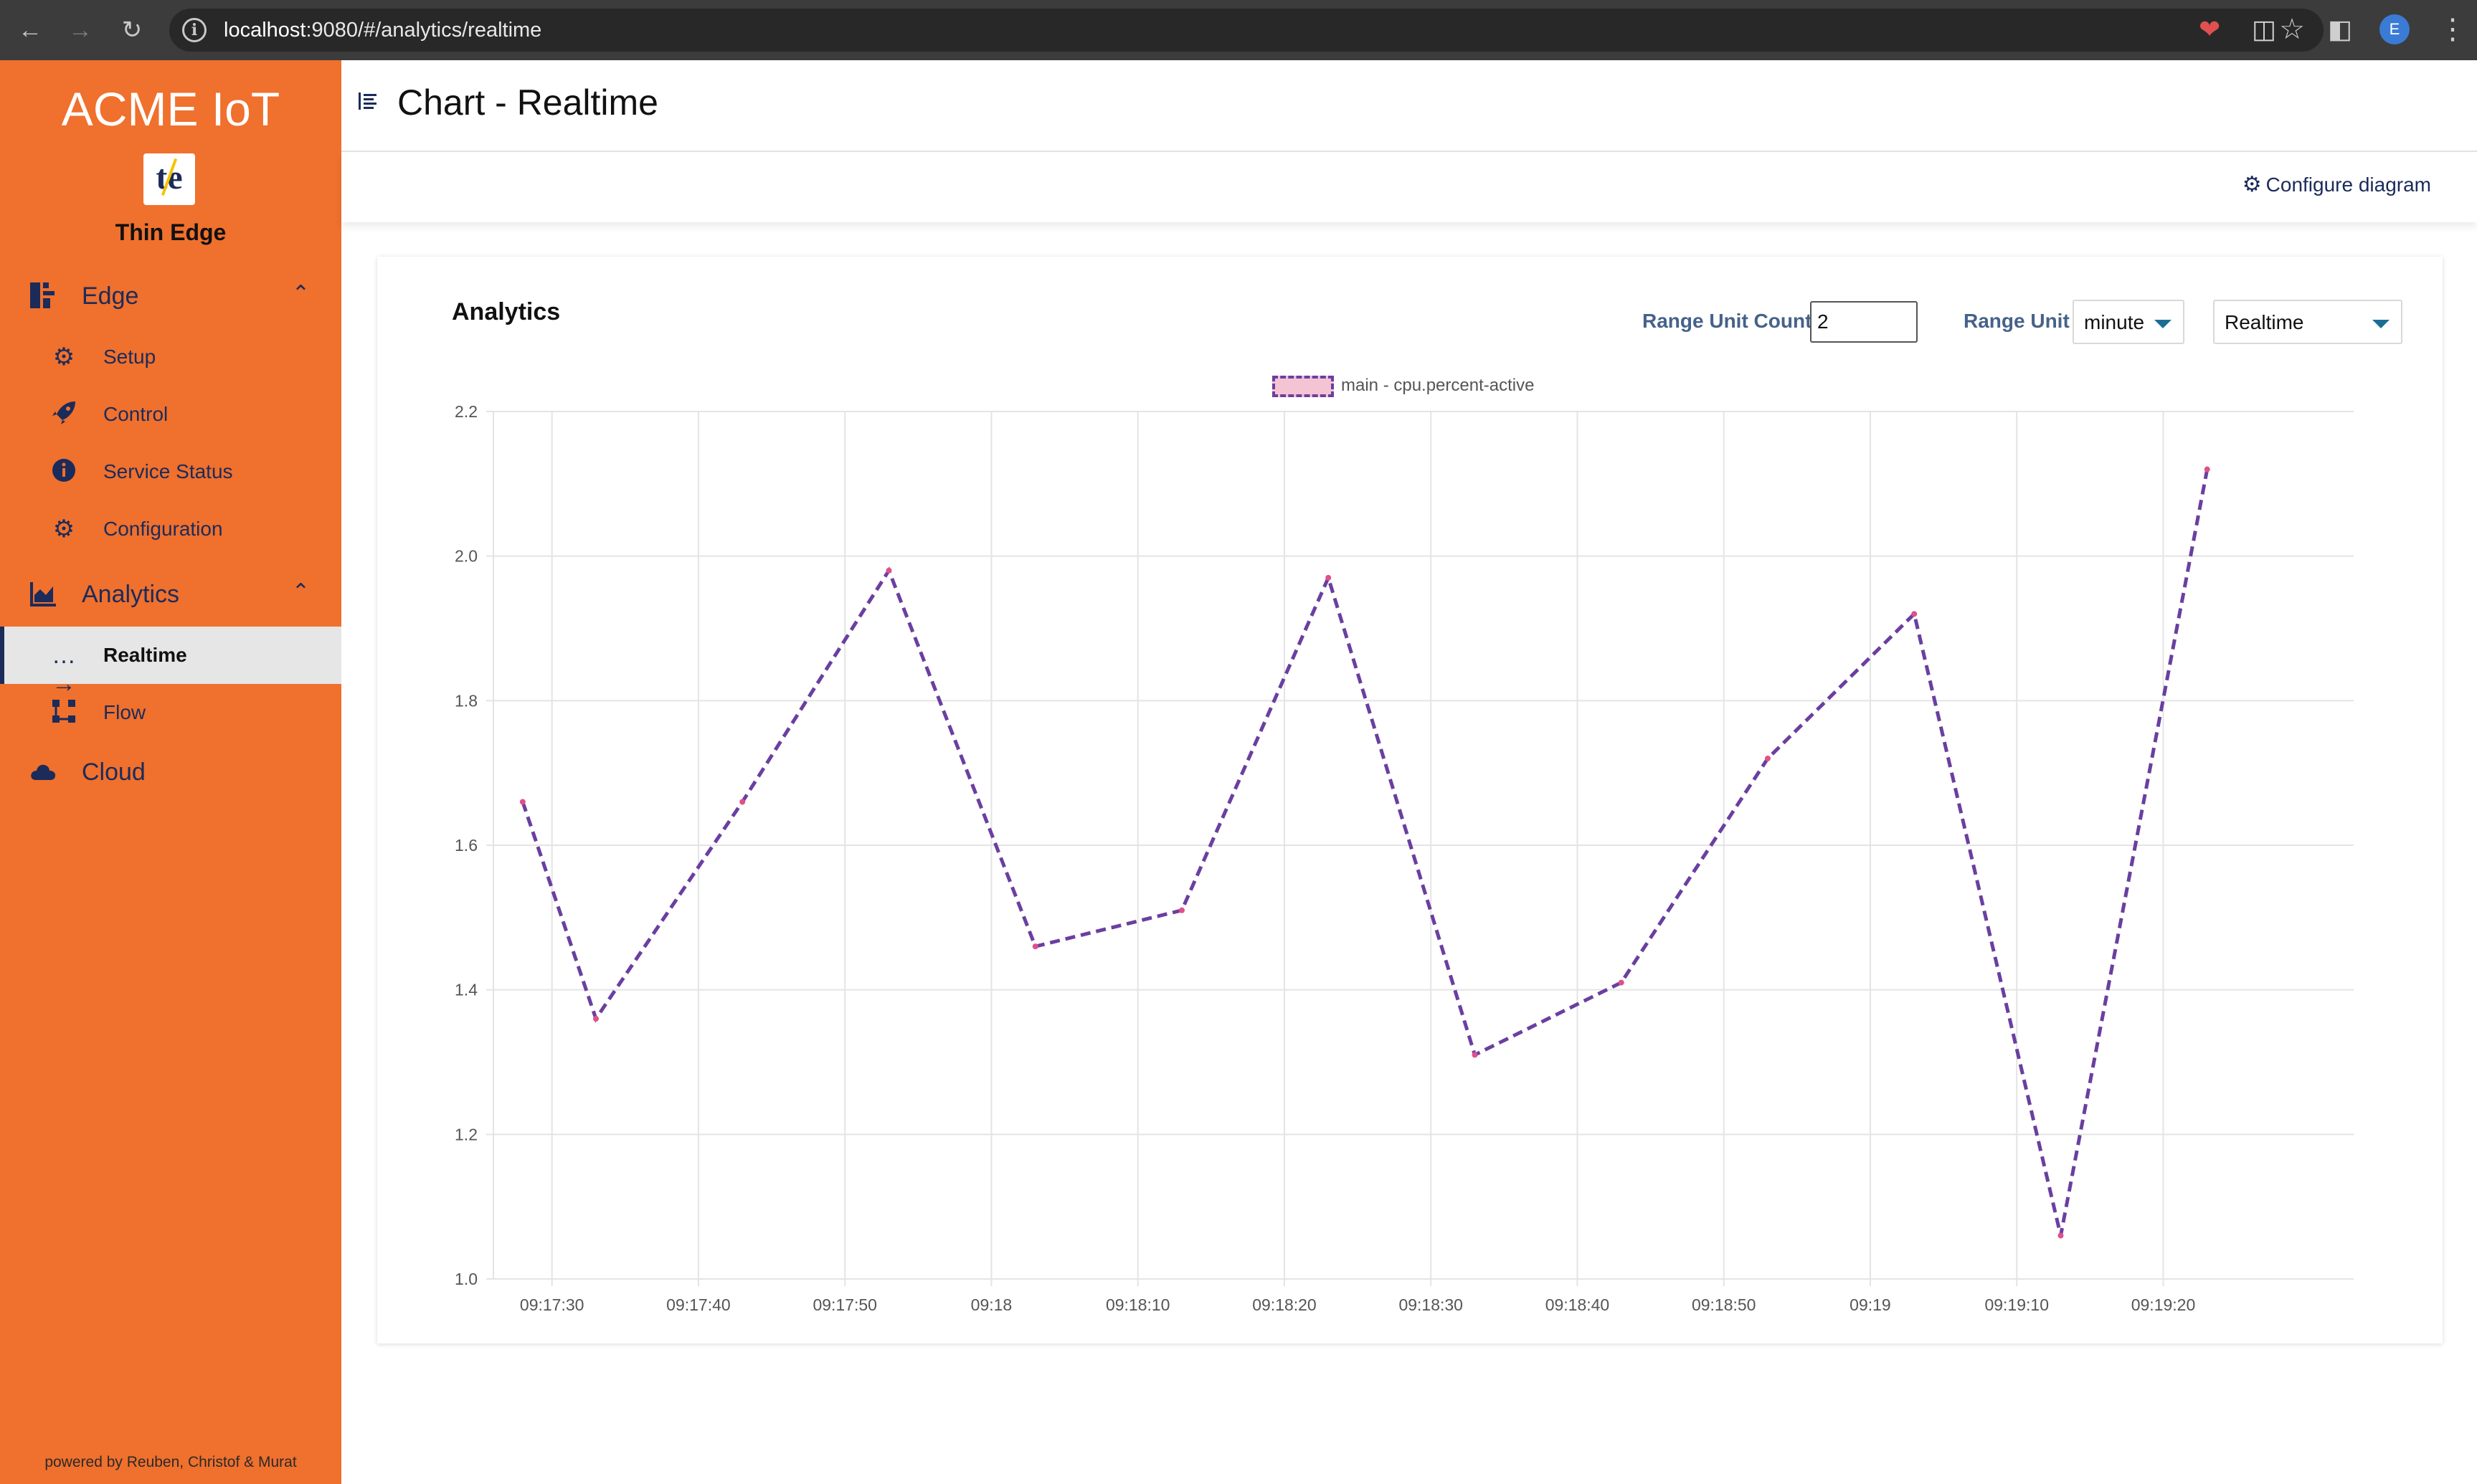 The height and width of the screenshot is (1484, 2477). I want to click on edge-icon, so click(43, 296).